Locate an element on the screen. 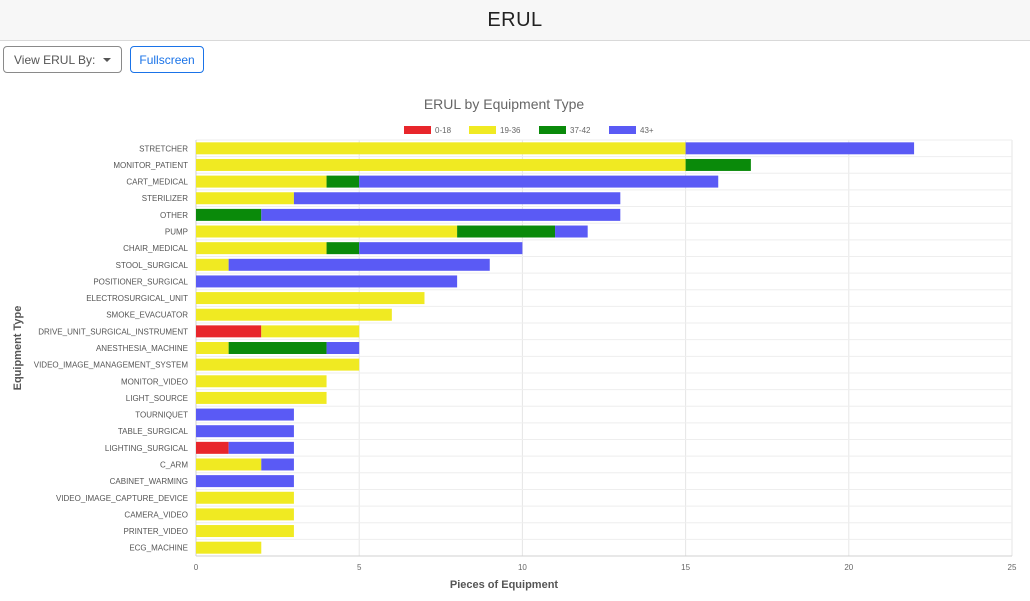 The height and width of the screenshot is (601, 1030). y-tick-label: LIGHT_SOURCE is located at coordinates (157, 398).